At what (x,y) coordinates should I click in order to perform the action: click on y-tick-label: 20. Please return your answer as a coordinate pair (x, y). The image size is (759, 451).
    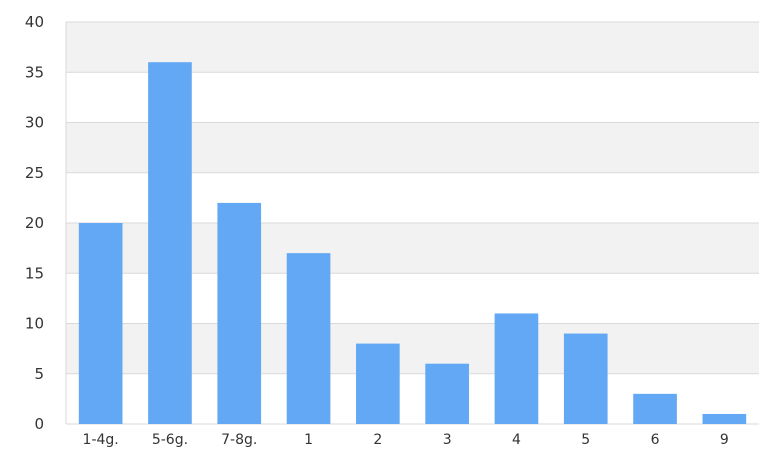
    Looking at the image, I should click on (34, 223).